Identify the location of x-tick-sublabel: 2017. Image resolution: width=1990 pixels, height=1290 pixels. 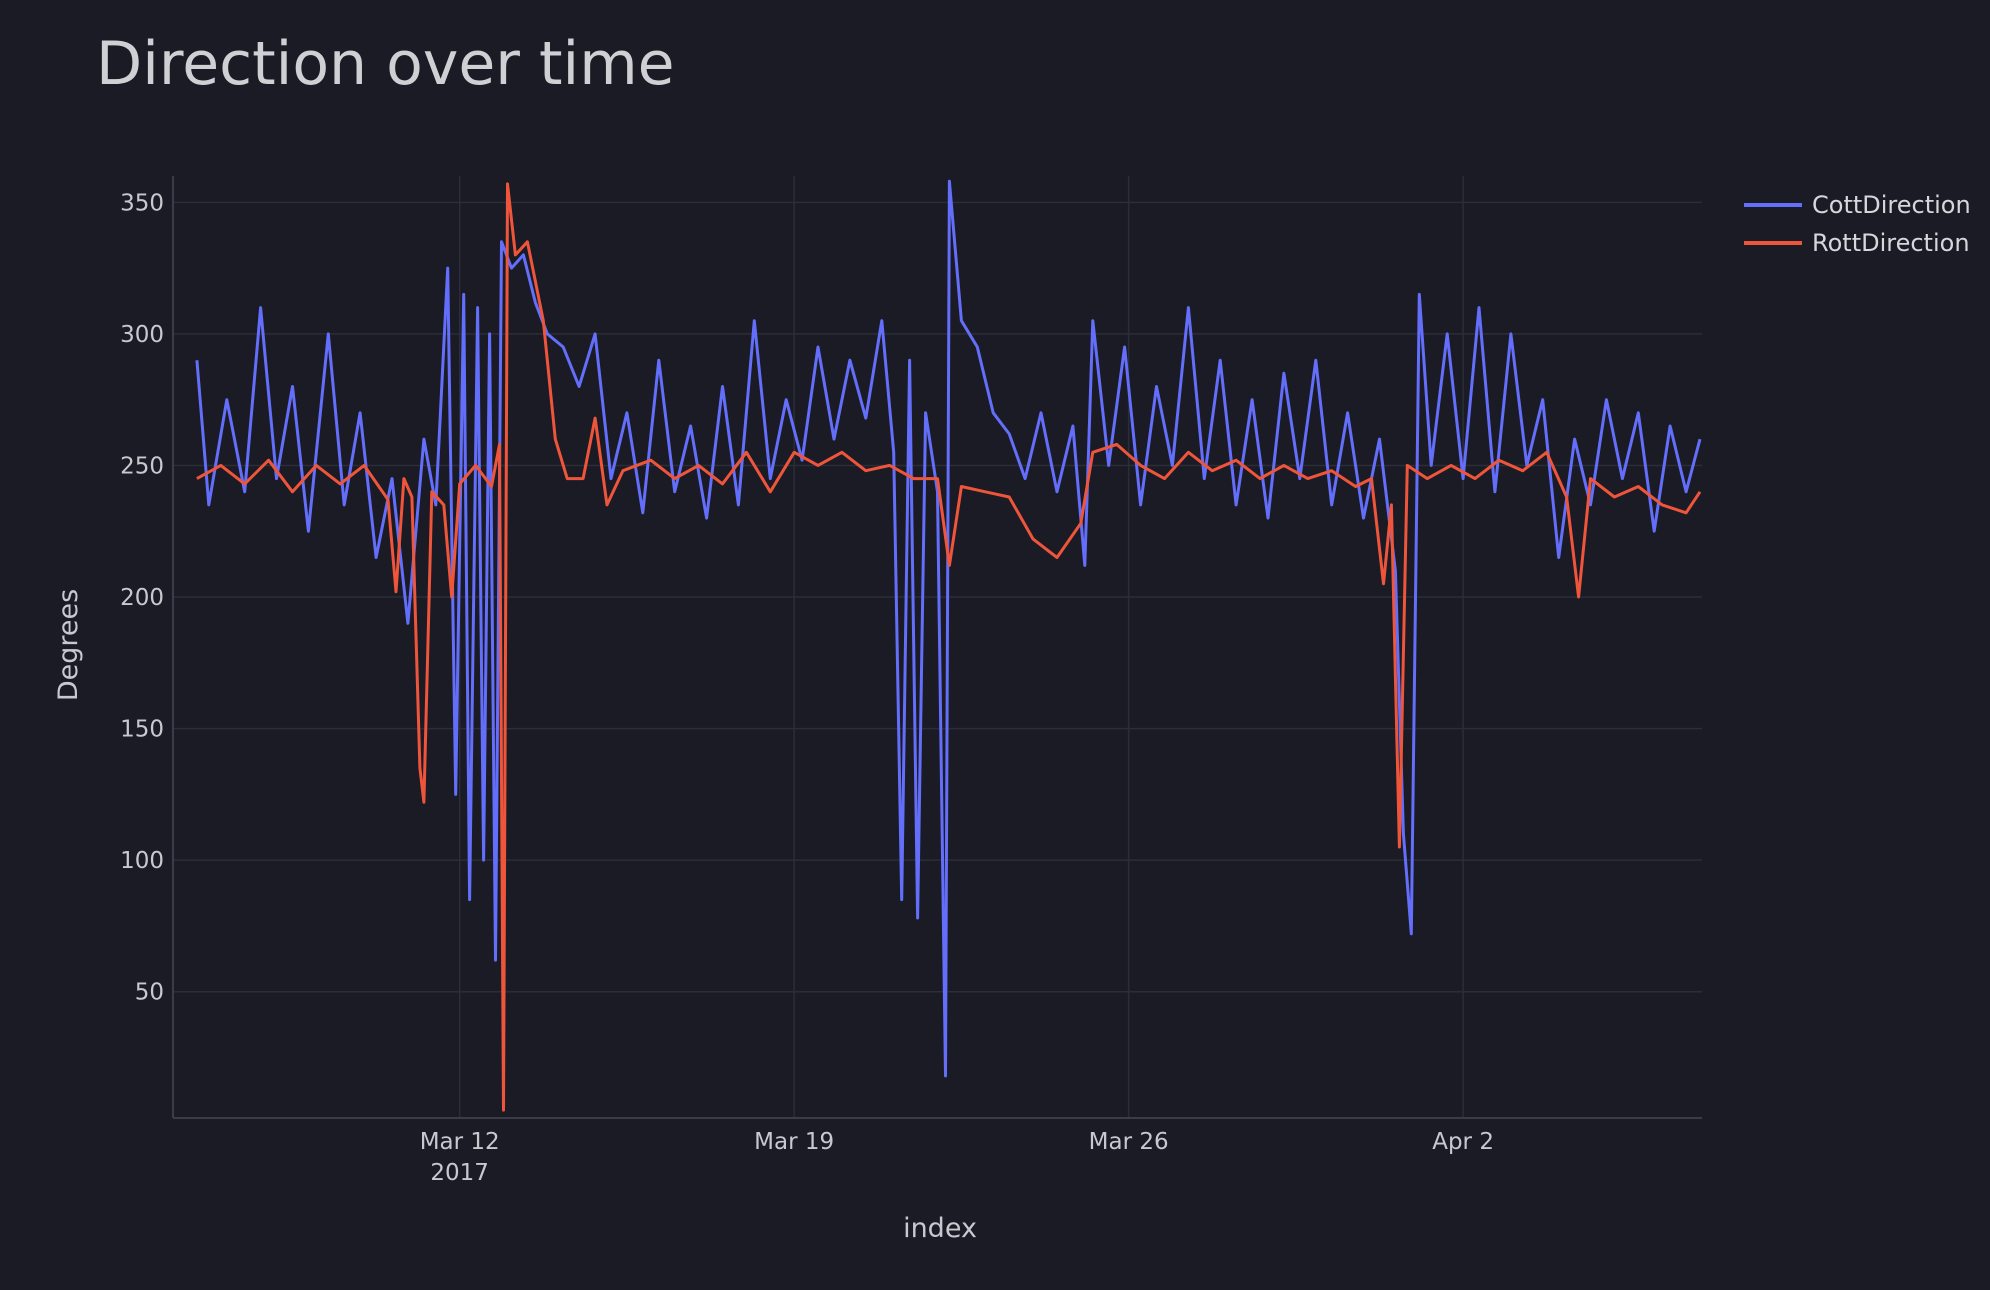
(459, 1173).